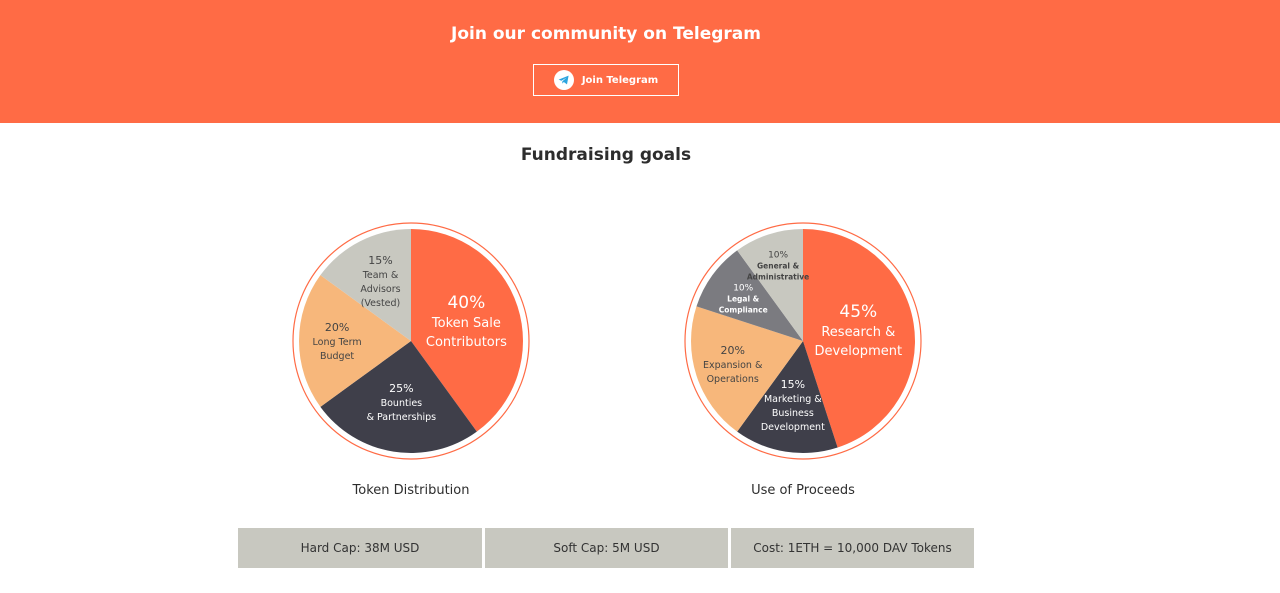 Image resolution: width=1280 pixels, height=593 pixels. What do you see at coordinates (852, 548) in the screenshot?
I see `cost-stat: Cost: 1ETH = 10,000 DAV Tokens` at bounding box center [852, 548].